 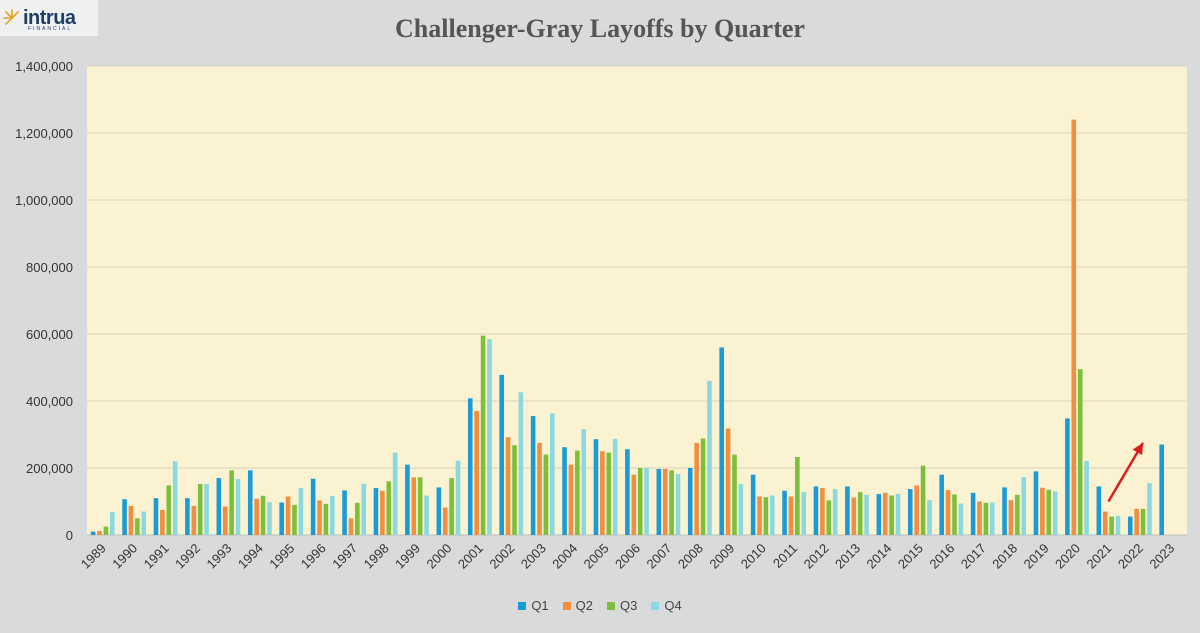 What do you see at coordinates (1118, 525) in the screenshot?
I see `bar-q4-2021` at bounding box center [1118, 525].